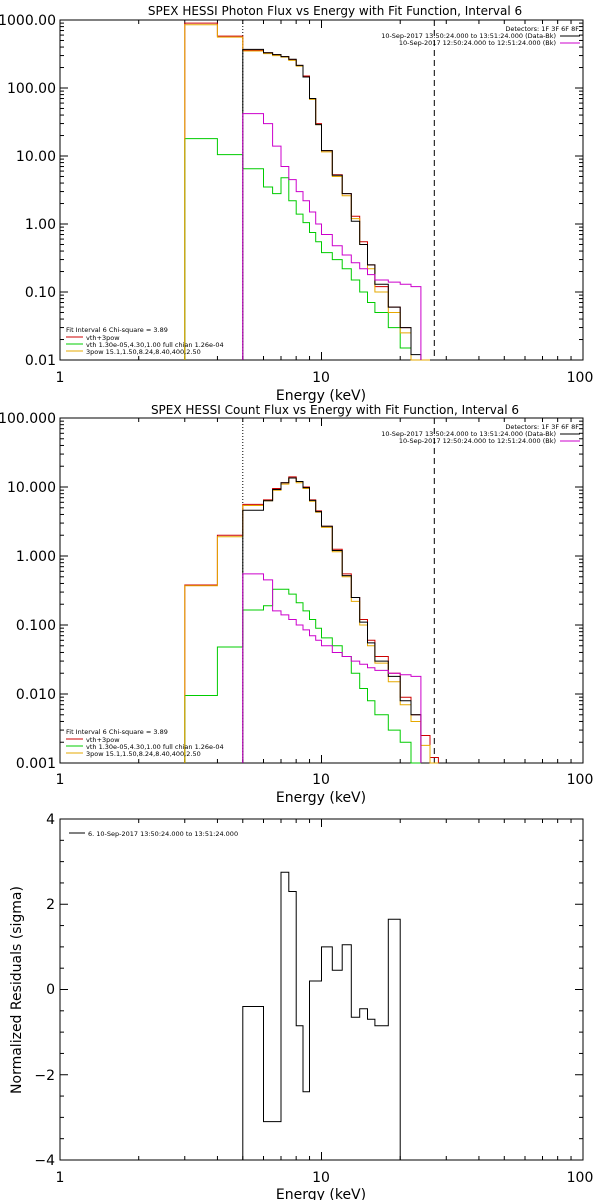 This screenshot has height=1200, width=600. I want to click on y-tick-label: 0, so click(50, 990).